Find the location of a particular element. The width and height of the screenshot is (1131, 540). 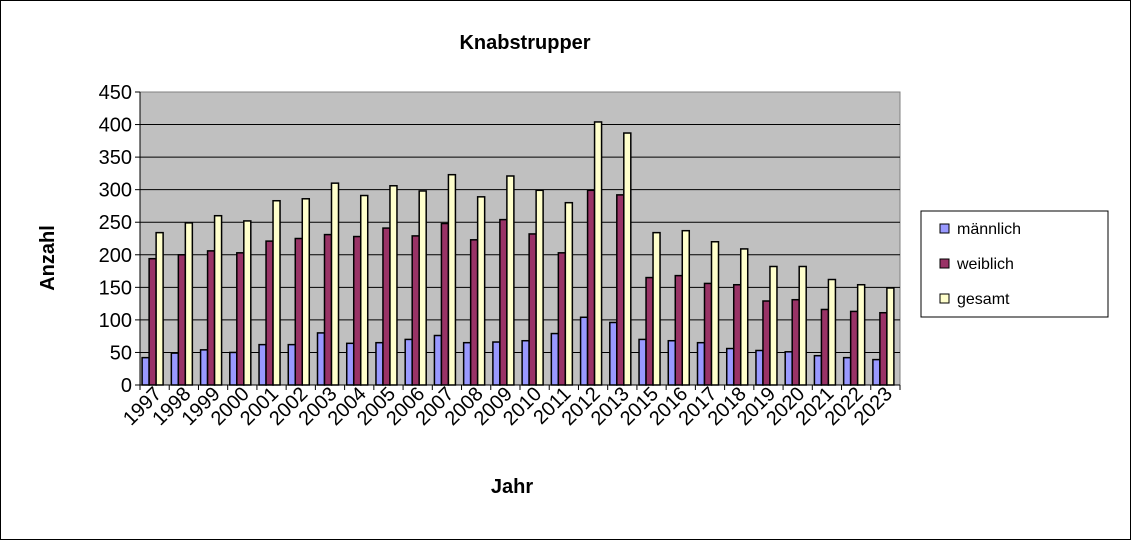

bar-männlich-2015 is located at coordinates (642, 362).